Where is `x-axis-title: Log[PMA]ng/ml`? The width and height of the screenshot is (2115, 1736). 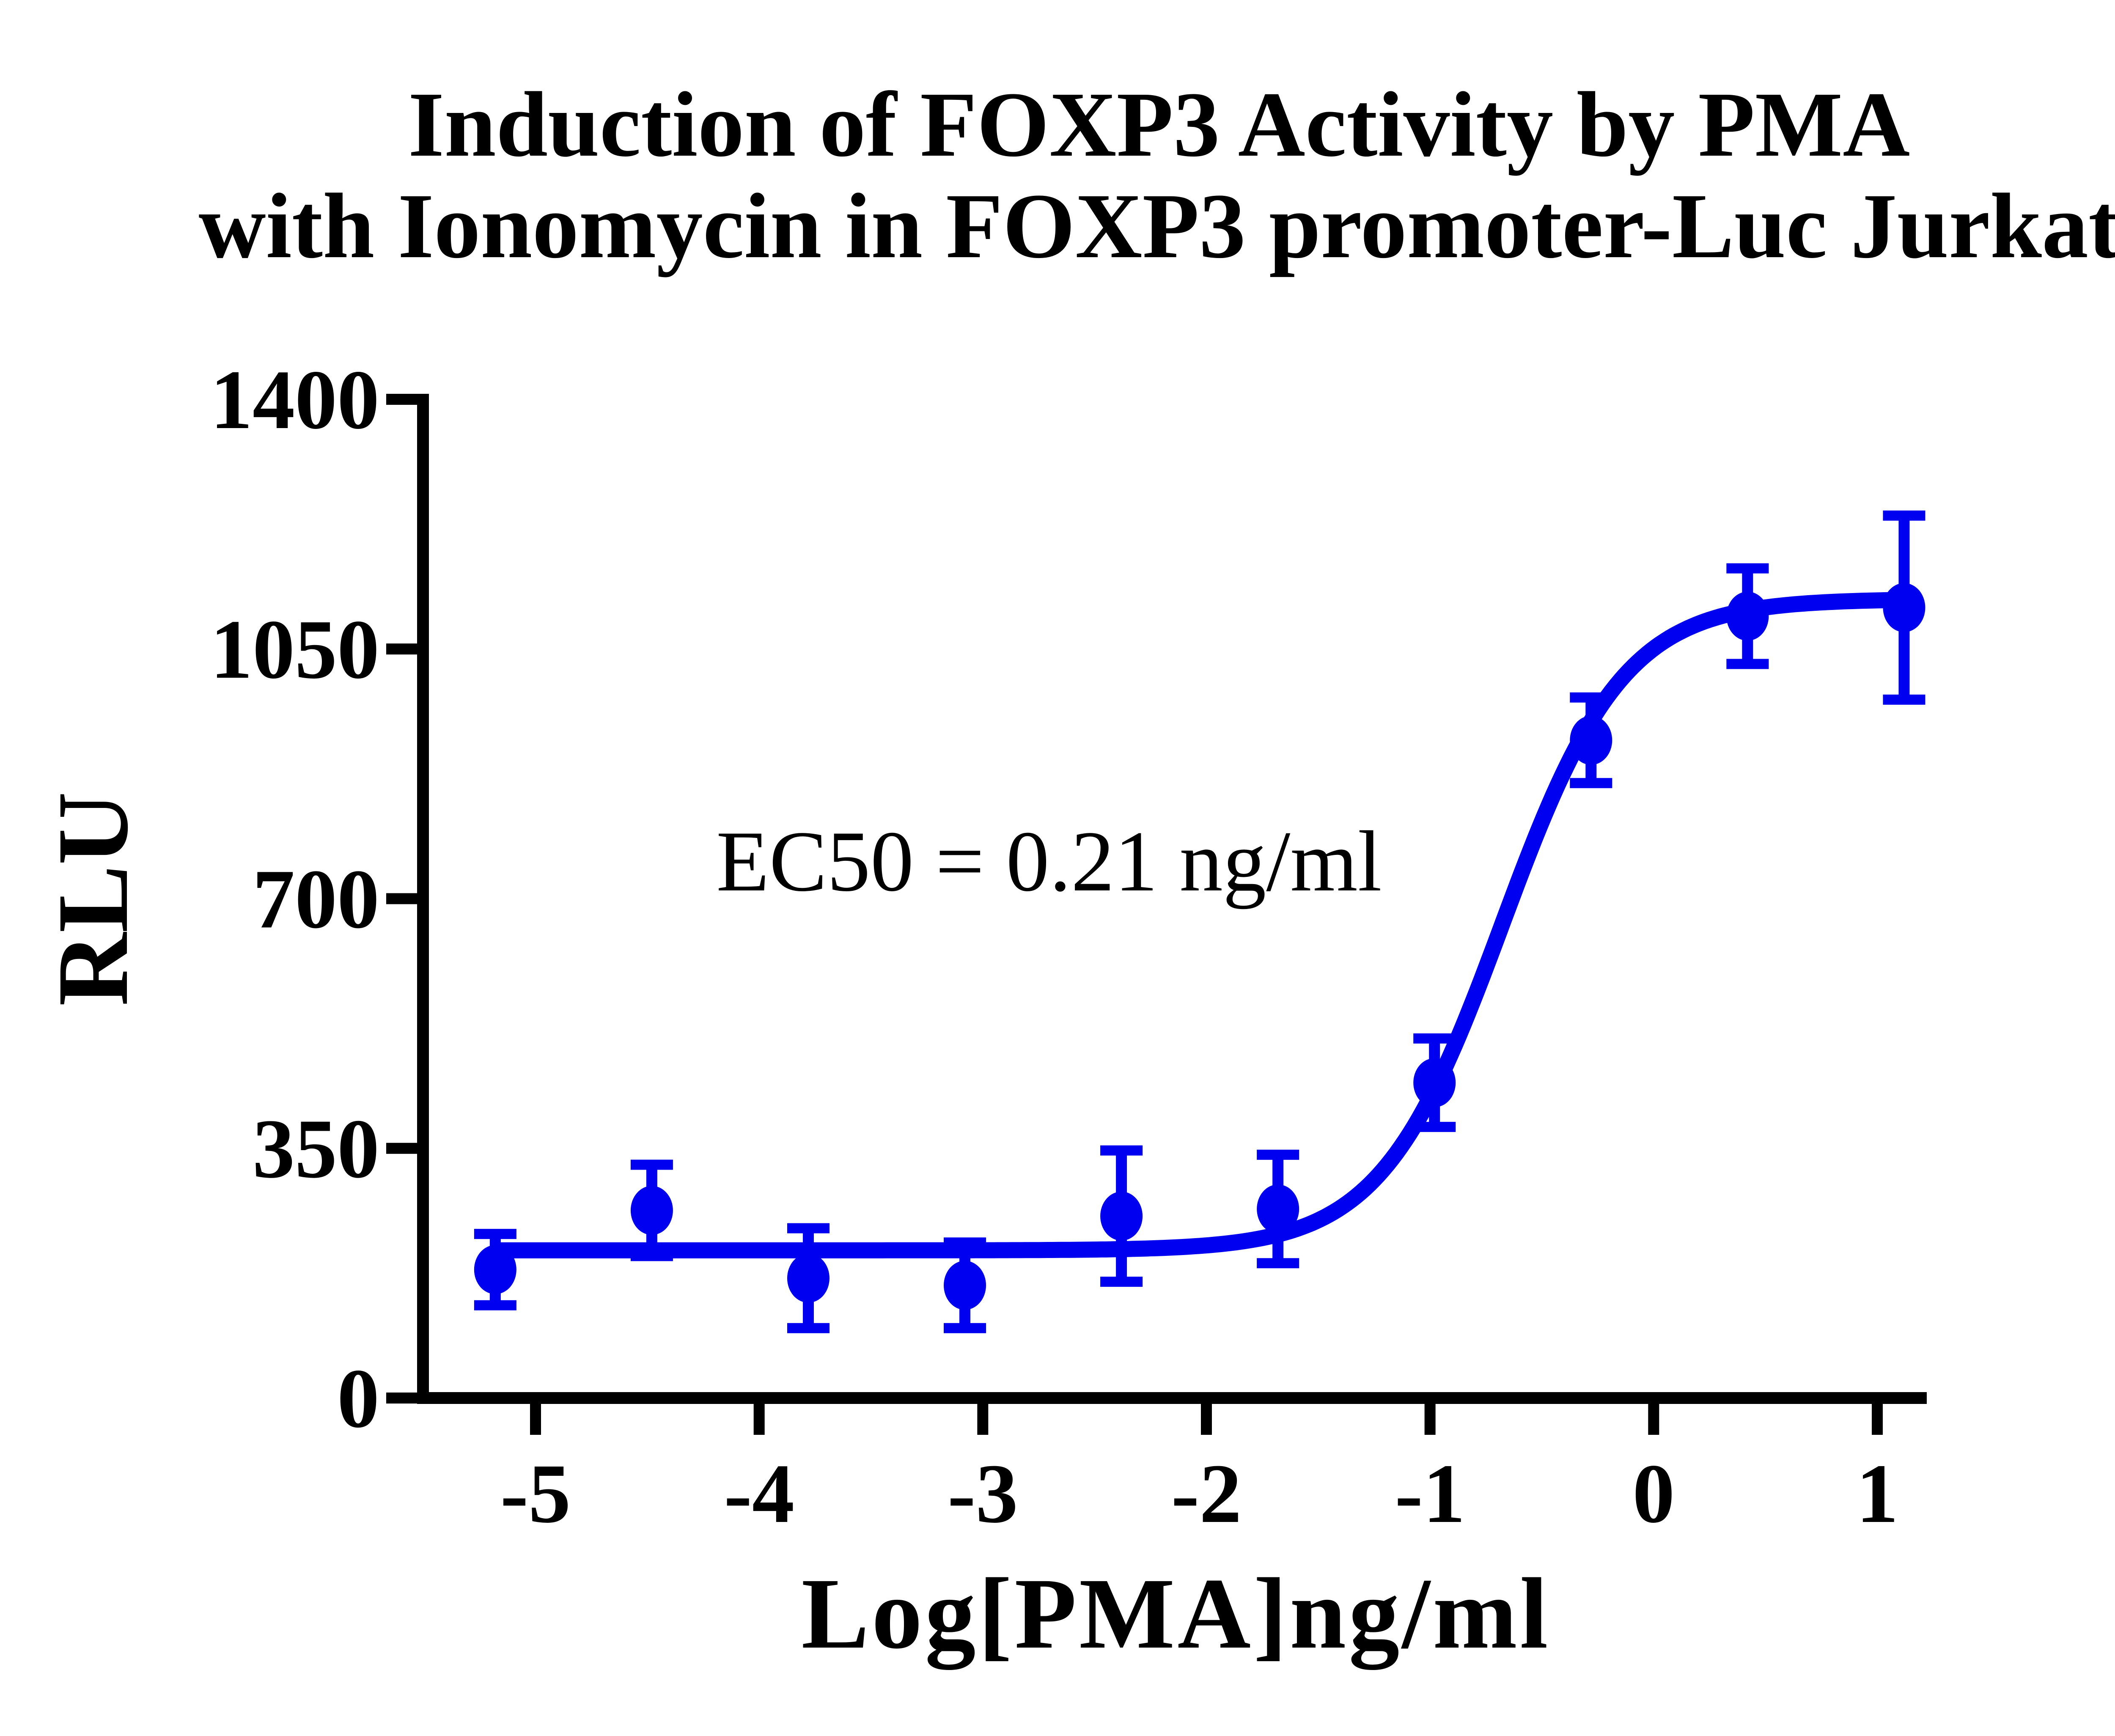 x-axis-title: Log[PMA]ng/ml is located at coordinates (1175, 1613).